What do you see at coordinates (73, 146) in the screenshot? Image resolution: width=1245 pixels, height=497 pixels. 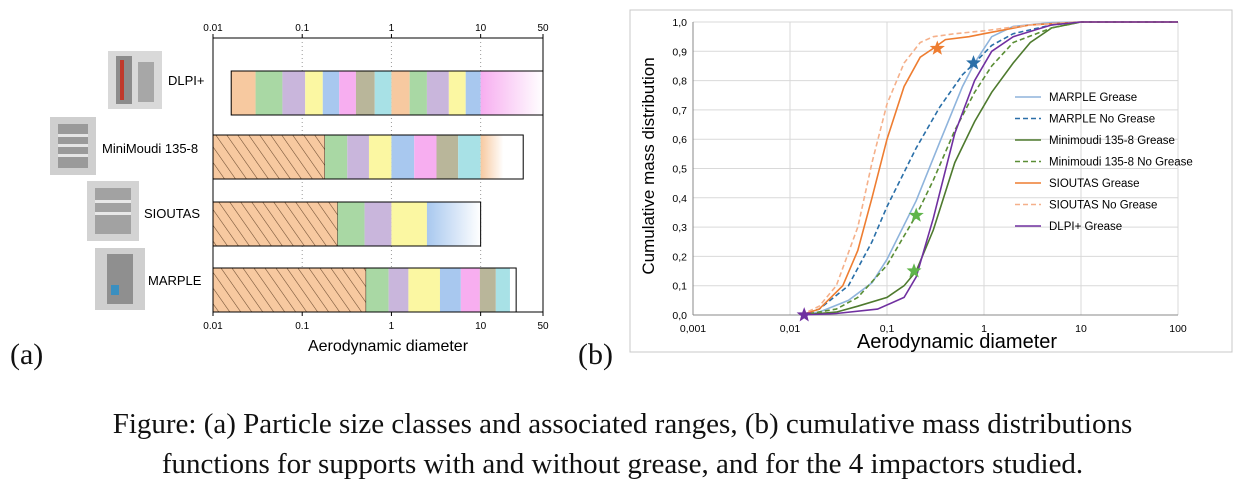 I see `minimoudi-photo` at bounding box center [73, 146].